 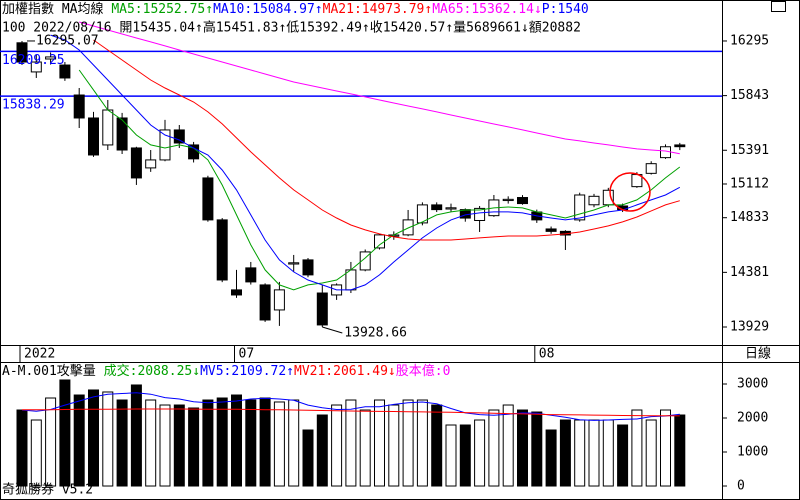 What do you see at coordinates (749, 272) in the screenshot?
I see `y-tick-label: 14381` at bounding box center [749, 272].